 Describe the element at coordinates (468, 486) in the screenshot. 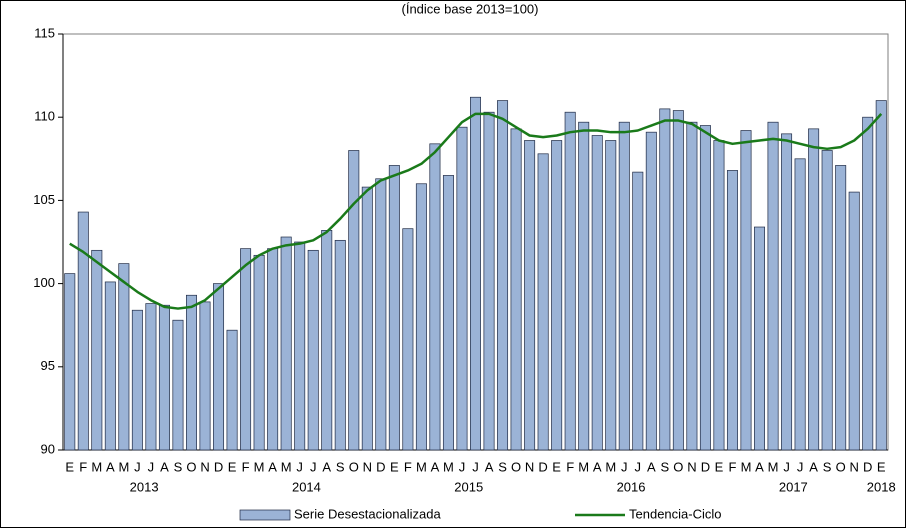

I see `year-label: 2015` at that location.